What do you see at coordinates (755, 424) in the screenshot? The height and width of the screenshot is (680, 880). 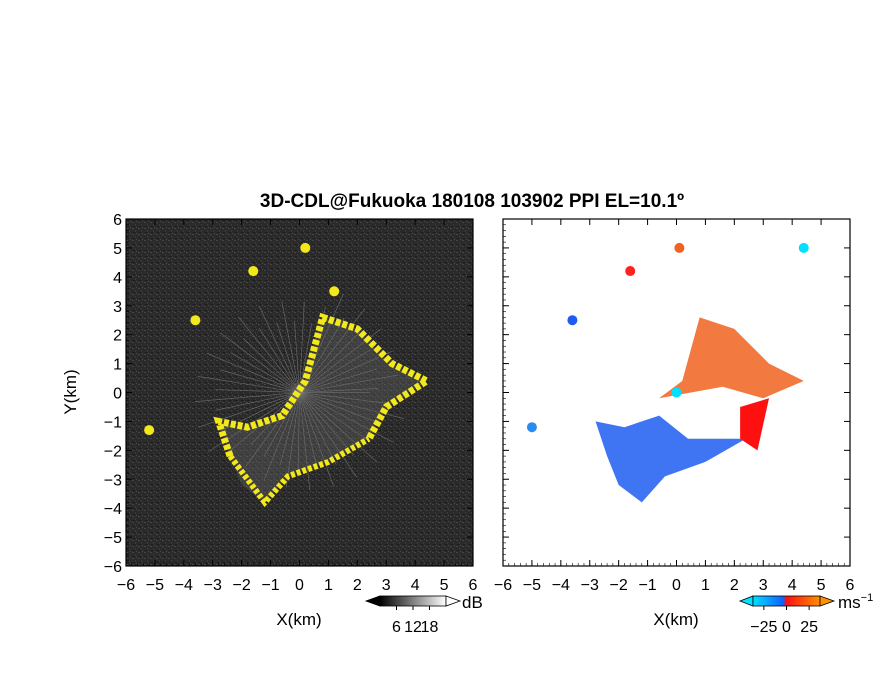 I see `strong-receding-region` at bounding box center [755, 424].